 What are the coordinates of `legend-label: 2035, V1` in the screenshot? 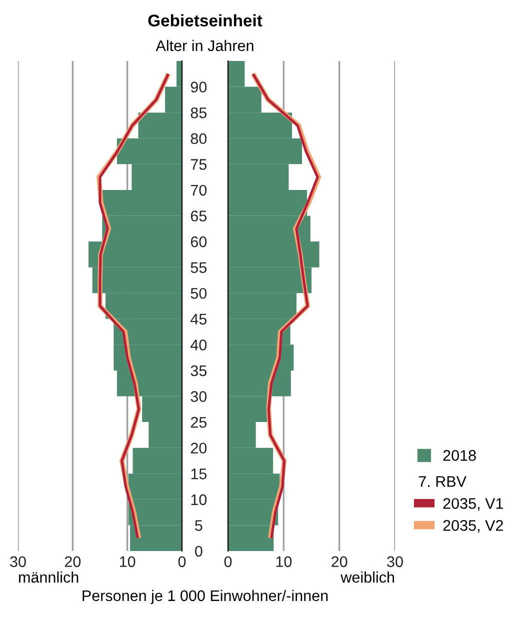 It's located at (473, 504).